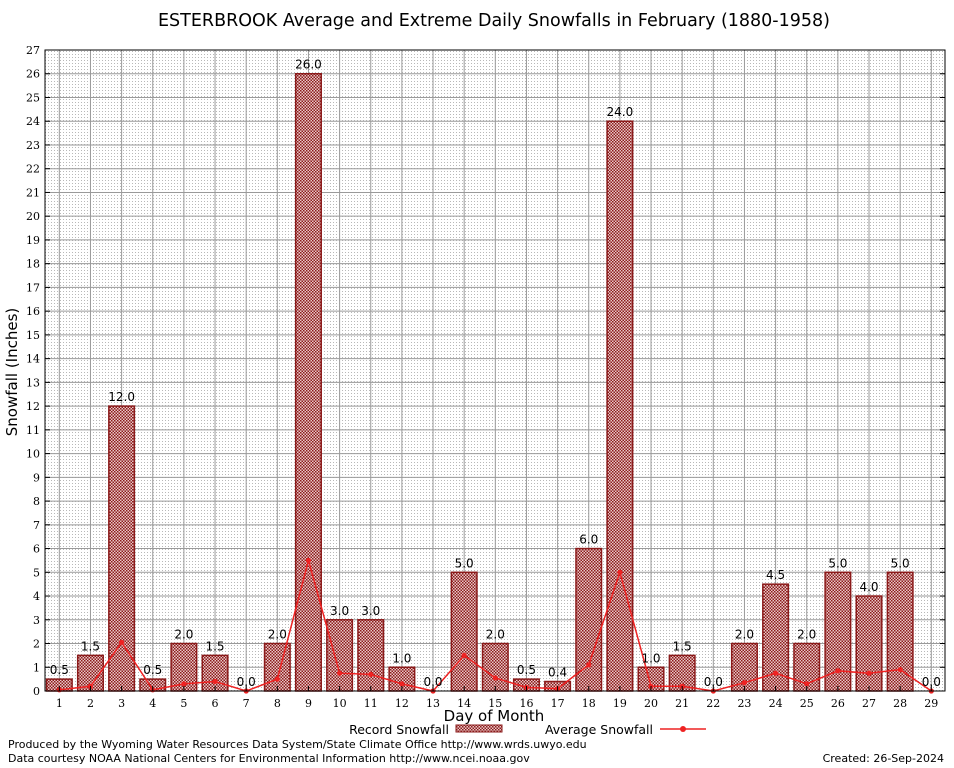 Image resolution: width=954 pixels, height=768 pixels. Describe the element at coordinates (121, 397) in the screenshot. I see `bar-value-label: 12.0` at that location.